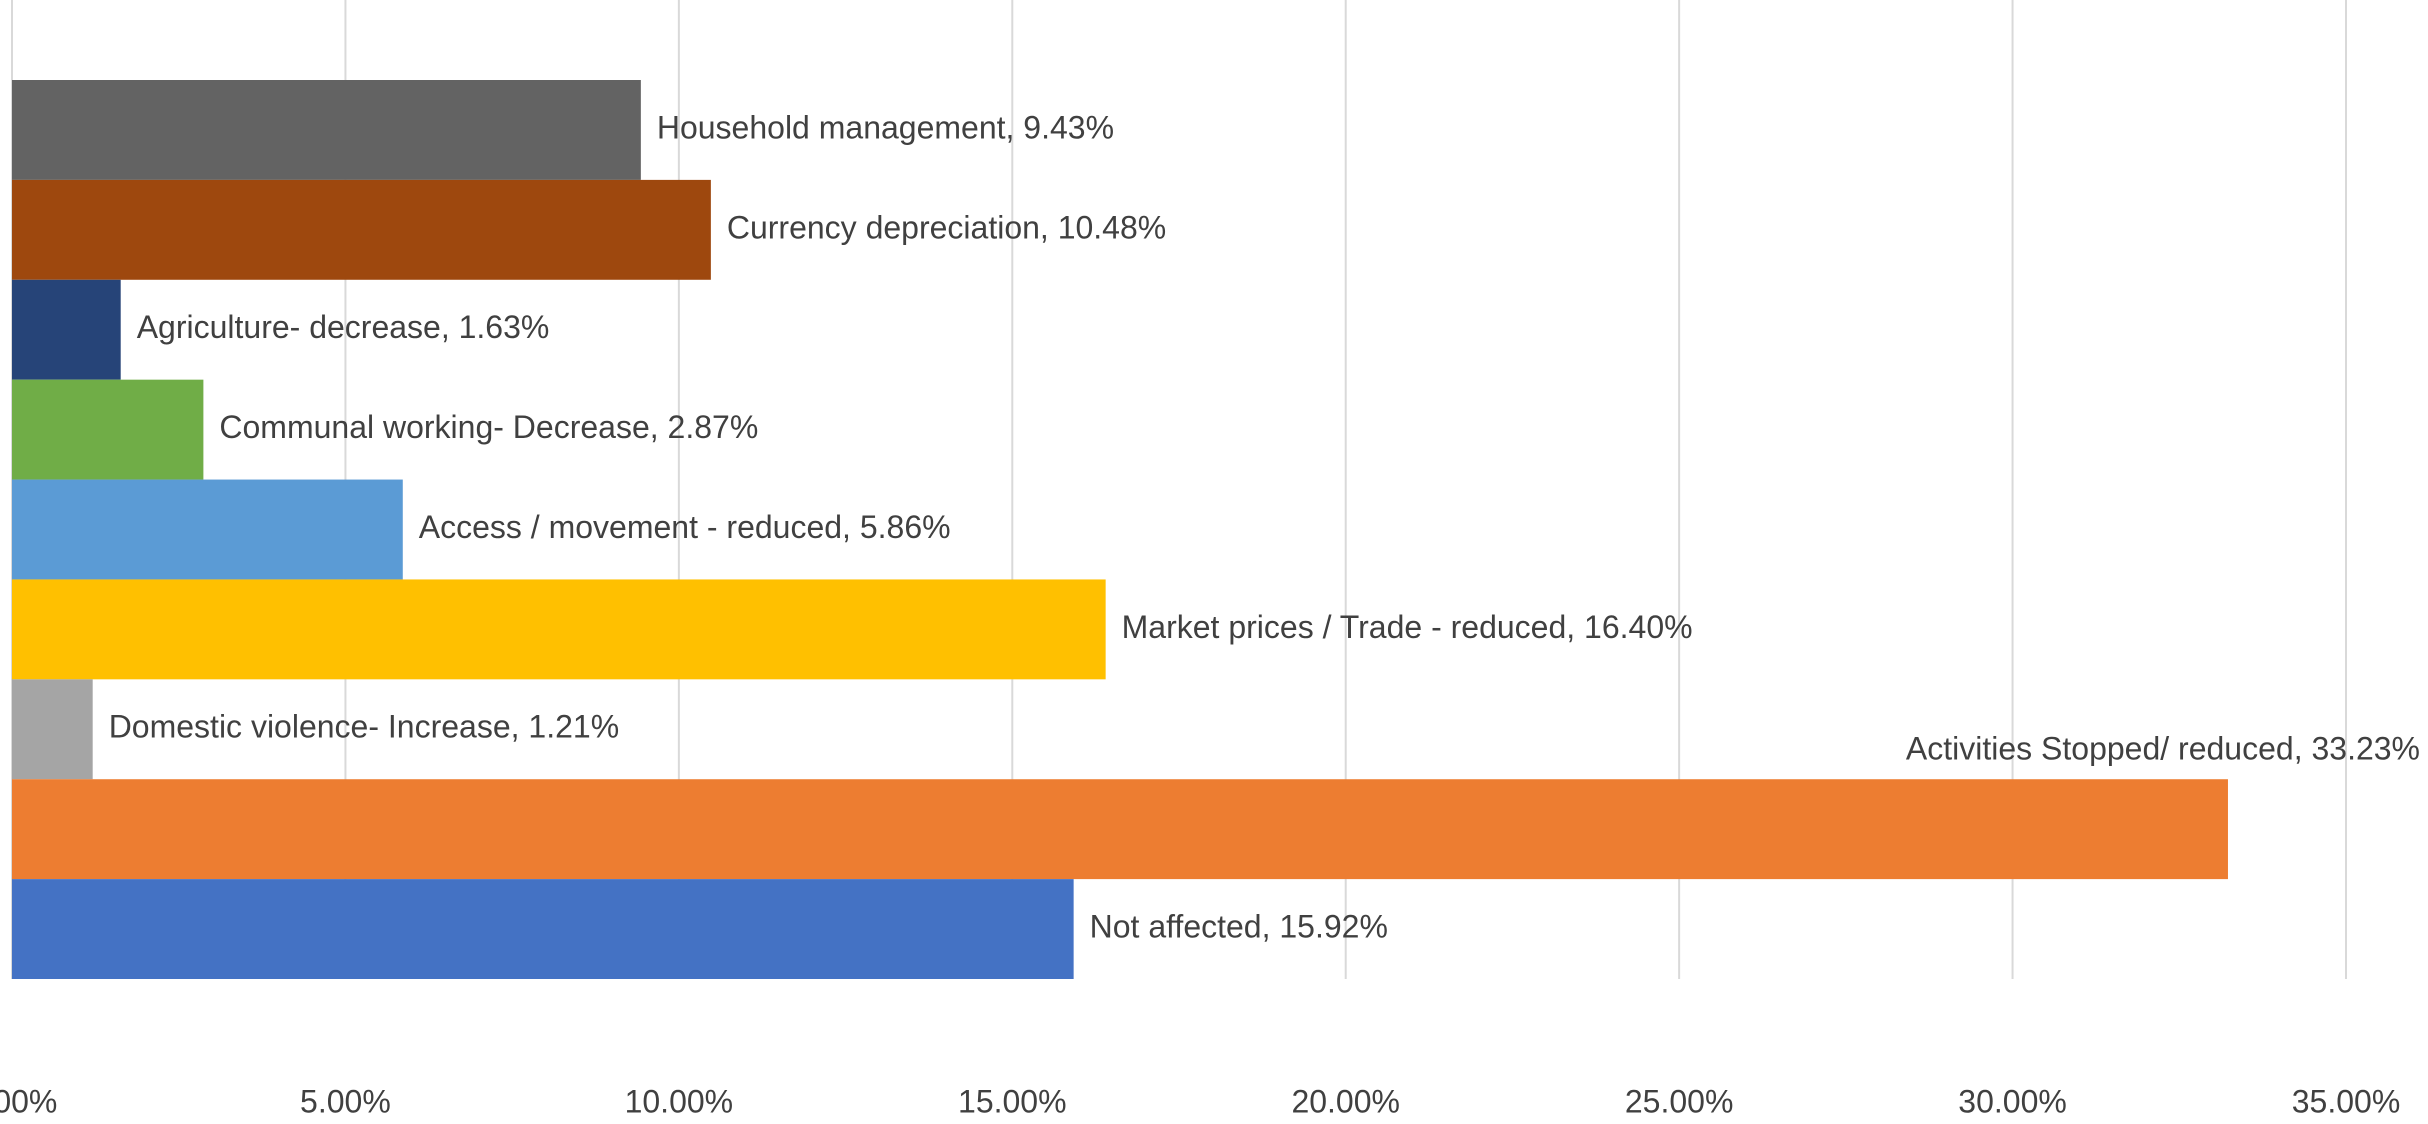  What do you see at coordinates (885, 127) in the screenshot?
I see `data-label: Household management, 9.43%` at bounding box center [885, 127].